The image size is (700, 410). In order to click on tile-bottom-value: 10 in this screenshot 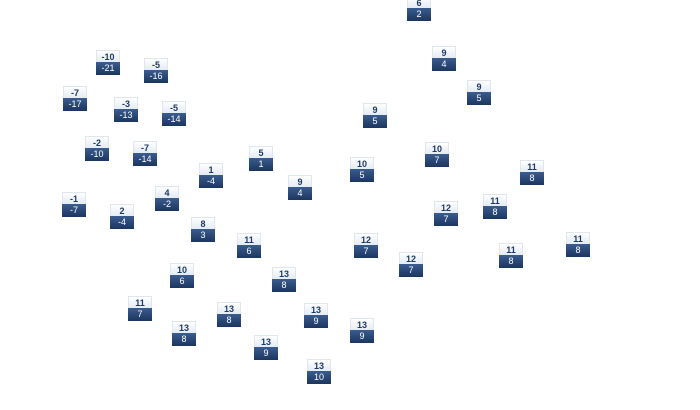, I will do `click(319, 377)`.